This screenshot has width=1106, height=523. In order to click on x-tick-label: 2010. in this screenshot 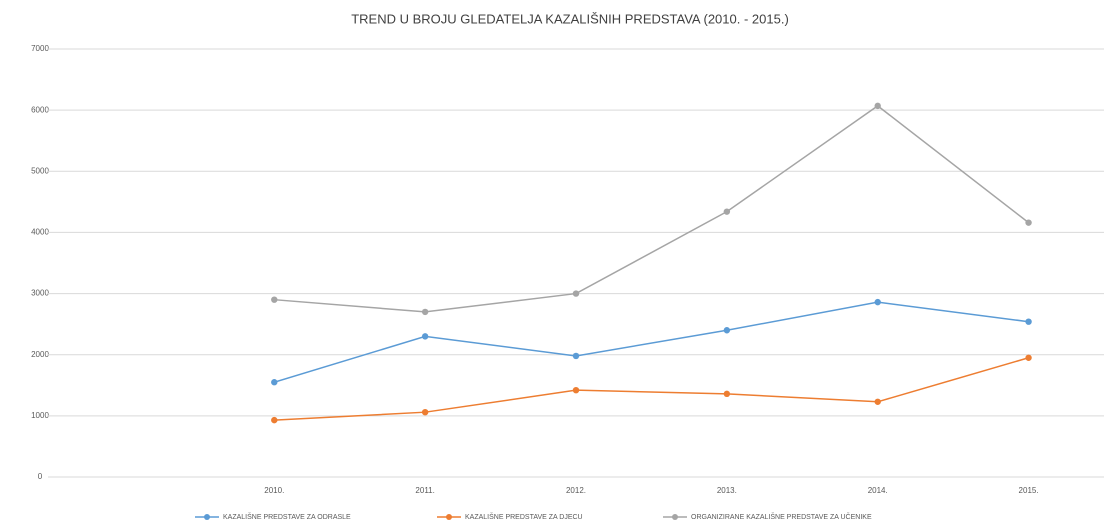, I will do `click(274, 490)`.